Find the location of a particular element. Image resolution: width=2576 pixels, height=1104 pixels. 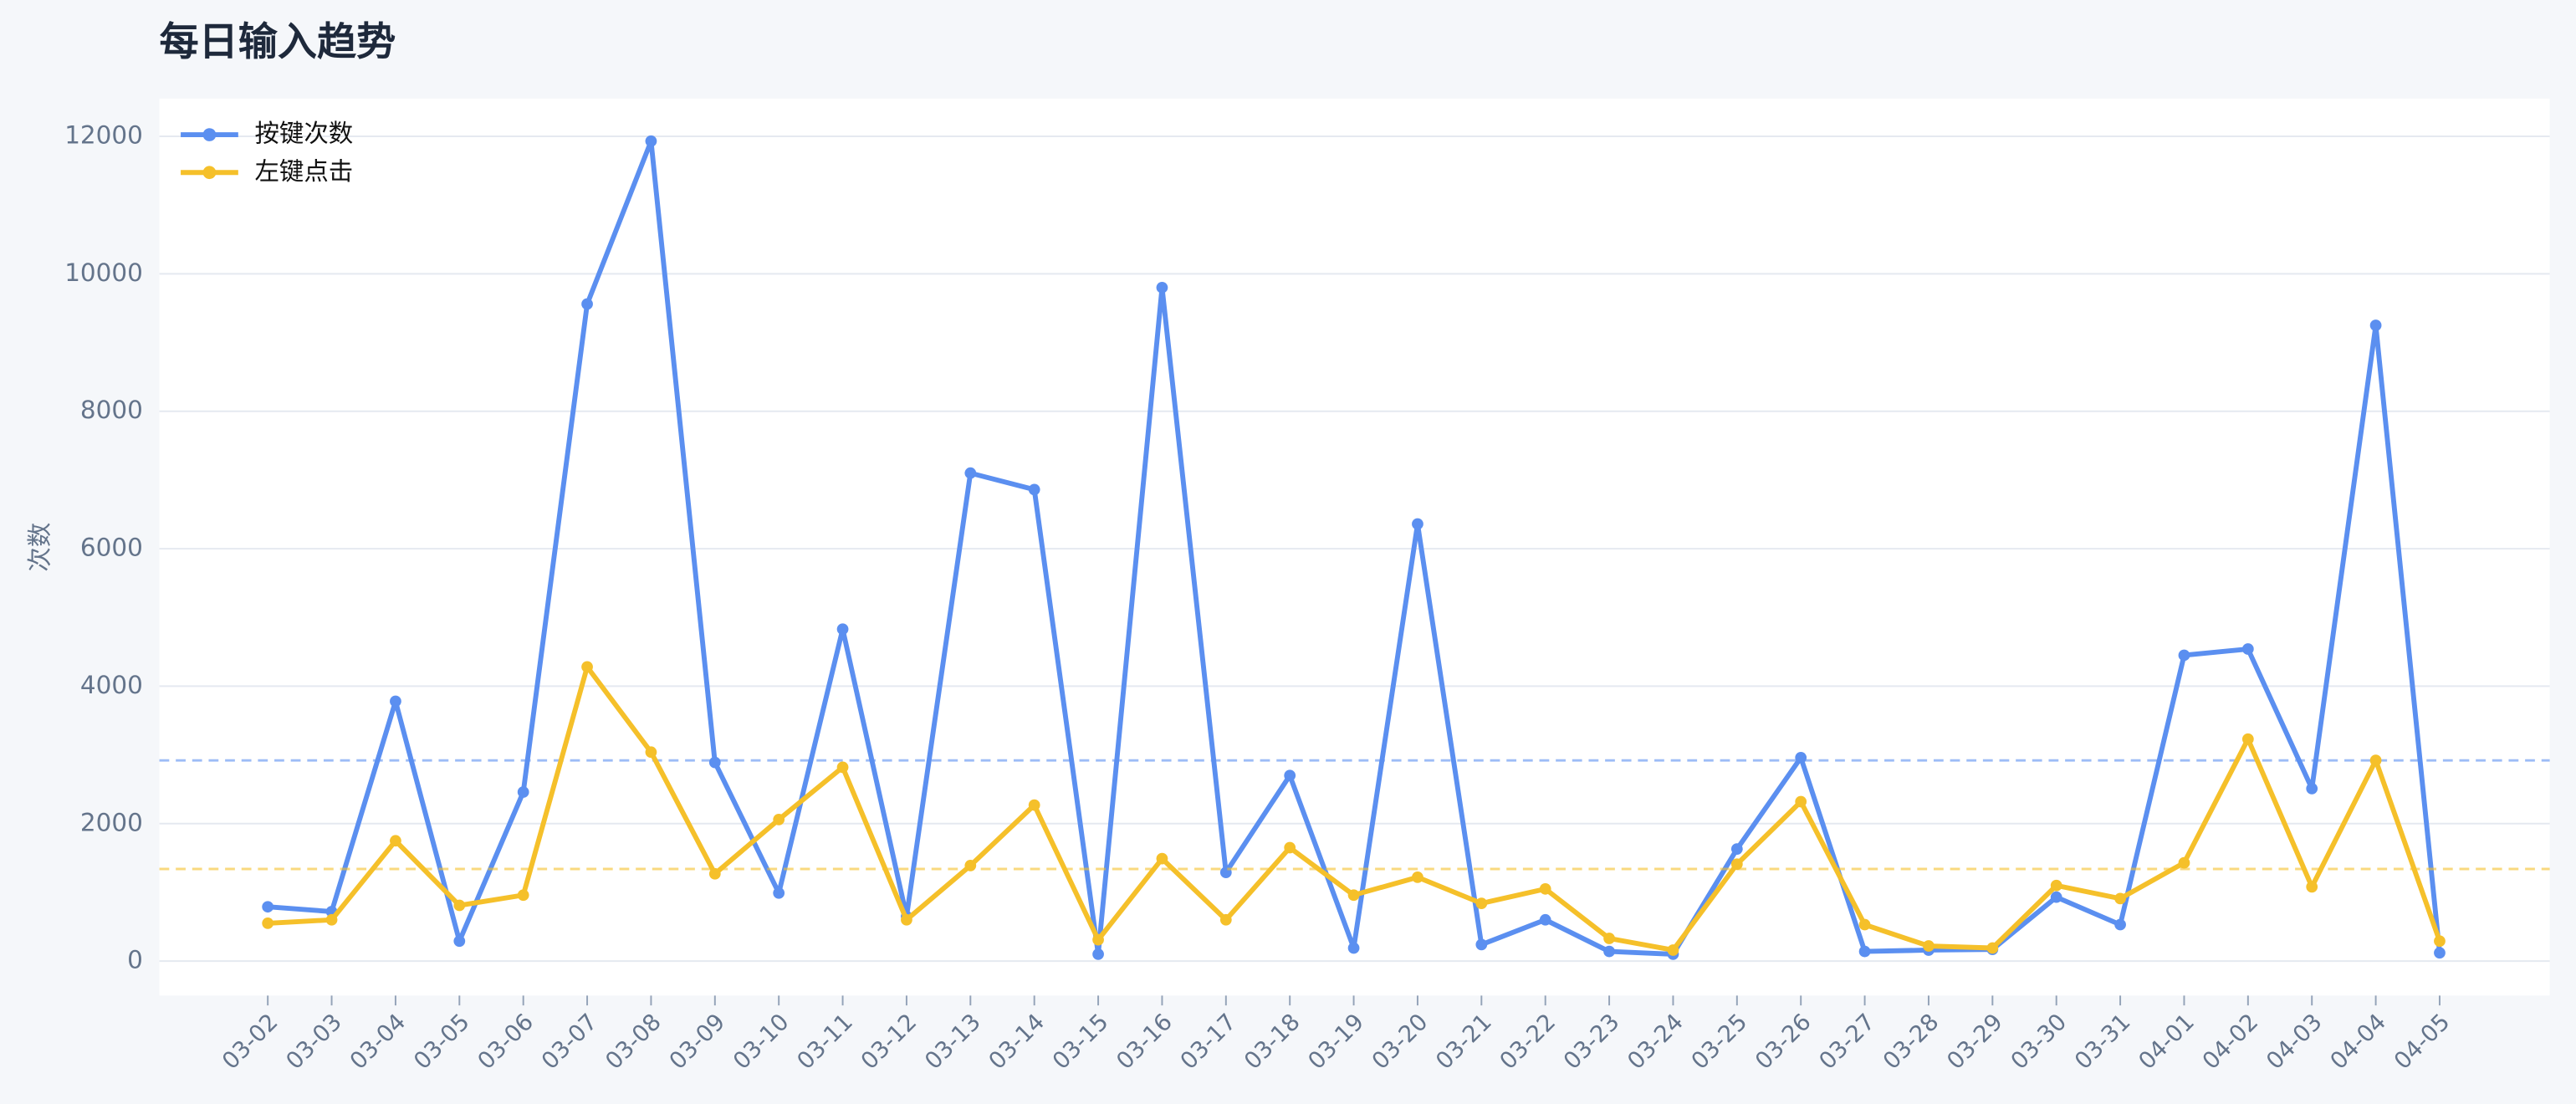

x-tick-label: 04-03 is located at coordinates (2295, 1042).